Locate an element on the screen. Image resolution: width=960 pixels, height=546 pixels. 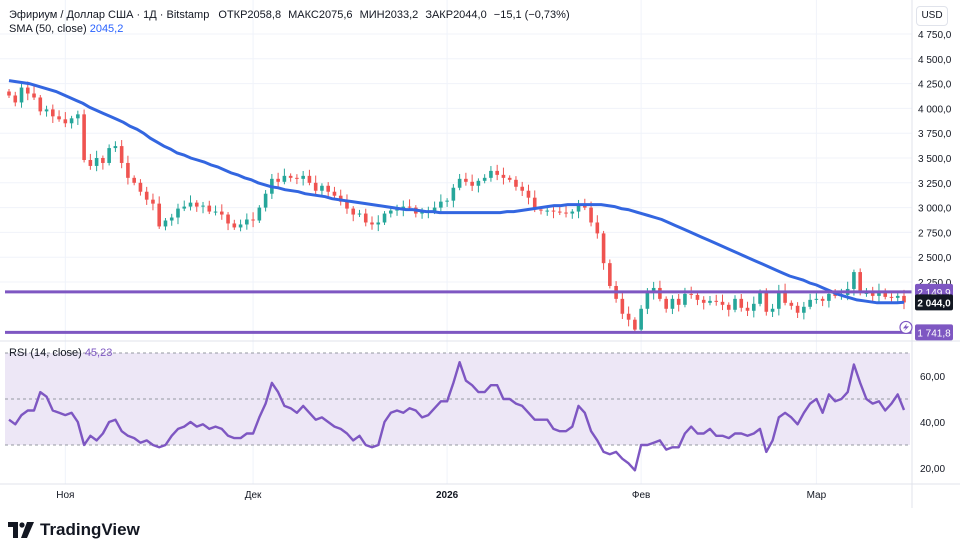
time-tick-label: Дек is located at coordinates (253, 495).